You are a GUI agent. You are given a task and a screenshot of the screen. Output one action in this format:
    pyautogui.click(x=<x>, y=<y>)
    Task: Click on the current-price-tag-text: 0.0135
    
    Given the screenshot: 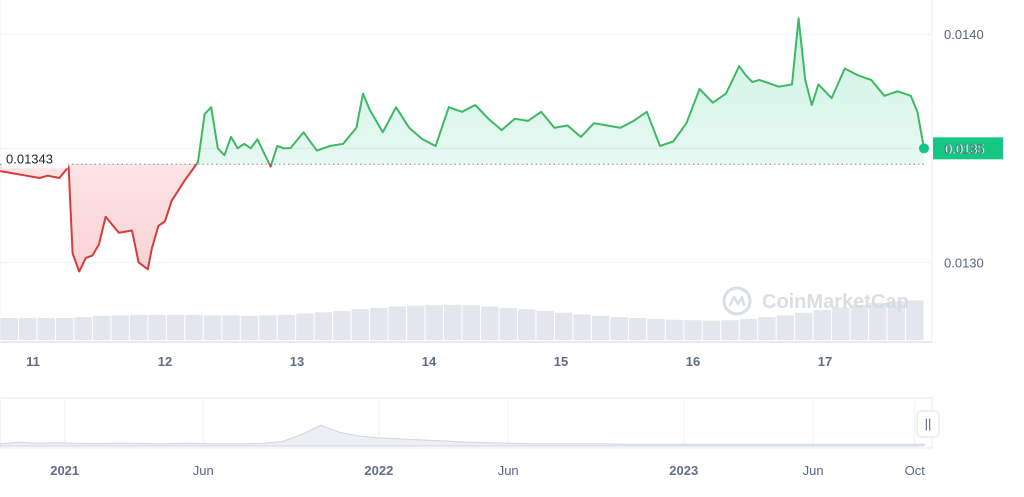 What is the action you would take?
    pyautogui.click(x=965, y=148)
    